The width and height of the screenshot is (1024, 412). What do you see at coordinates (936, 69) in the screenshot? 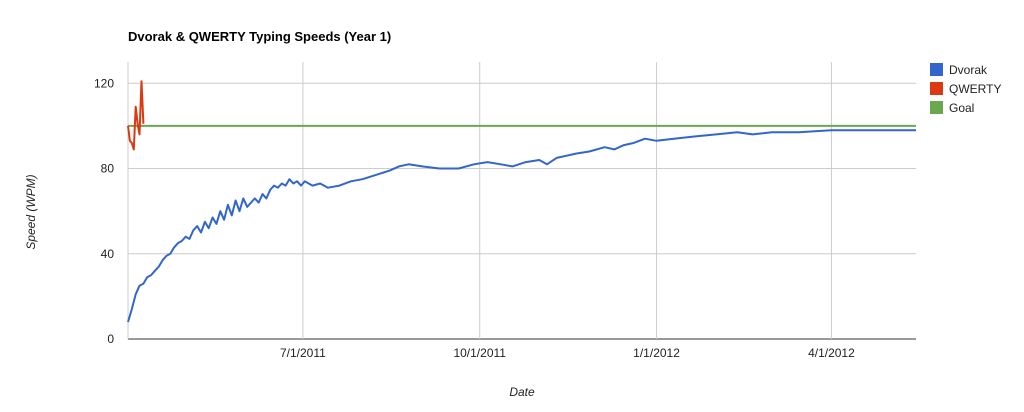
I see `legend-swatch-dvorak` at bounding box center [936, 69].